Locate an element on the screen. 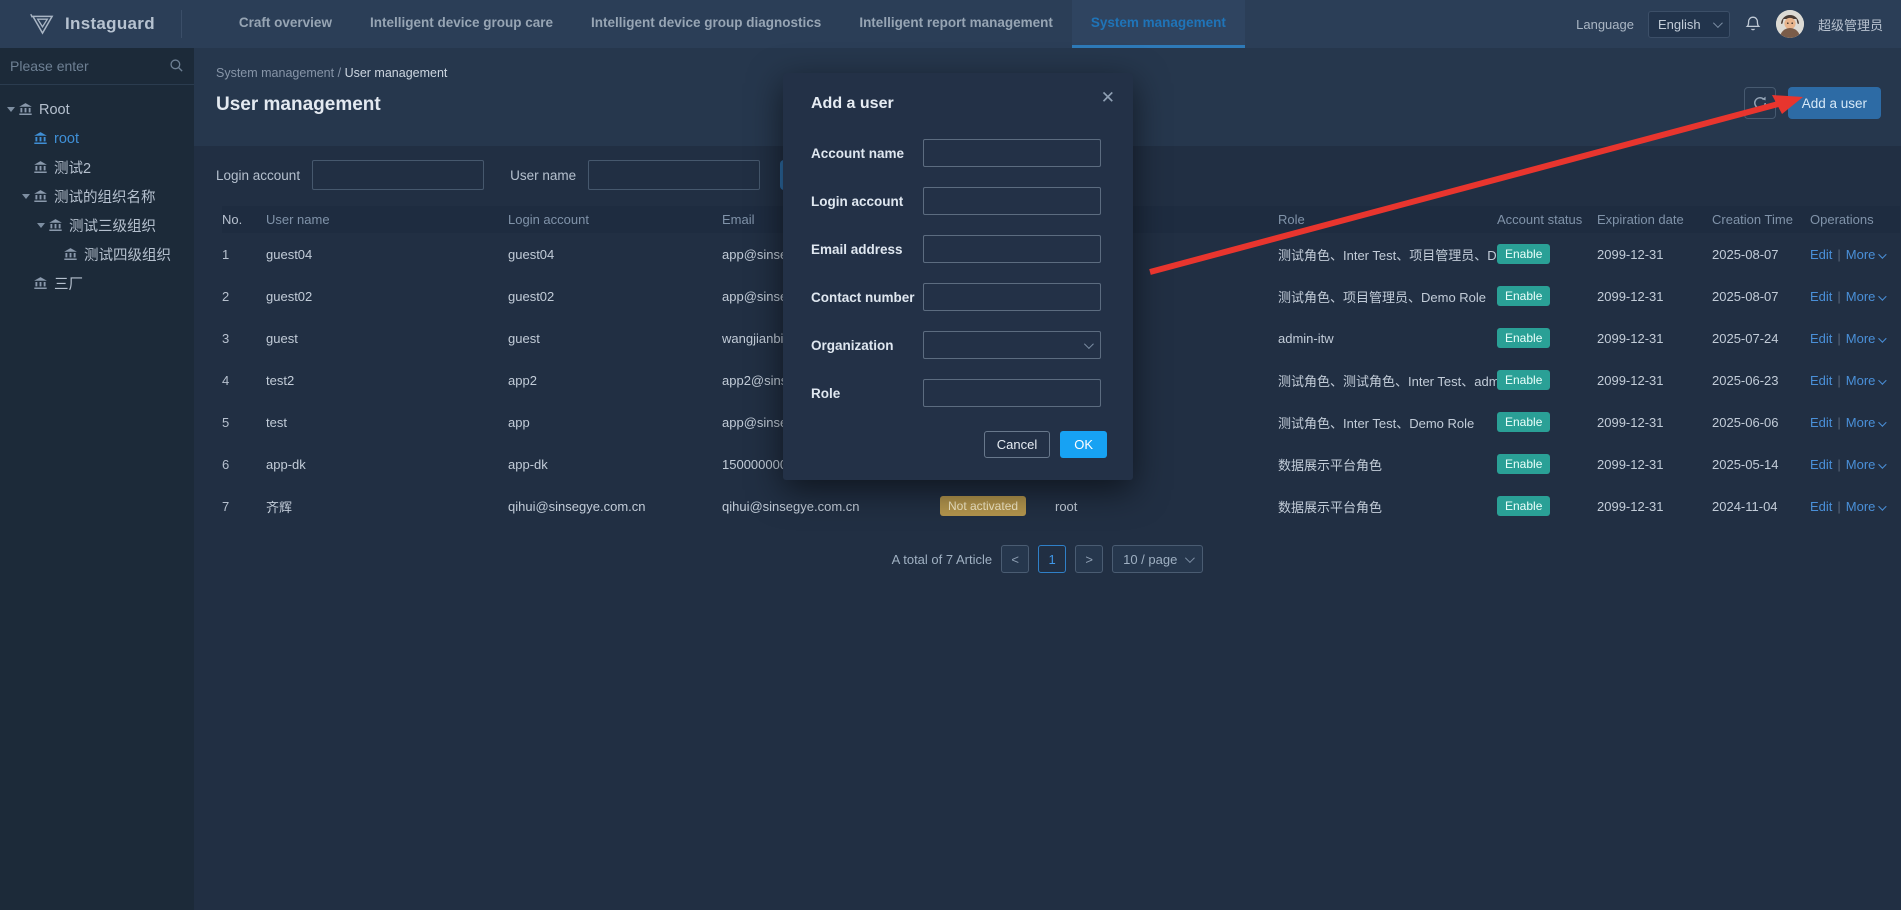 The width and height of the screenshot is (1901, 910). avatar is located at coordinates (1789, 24).